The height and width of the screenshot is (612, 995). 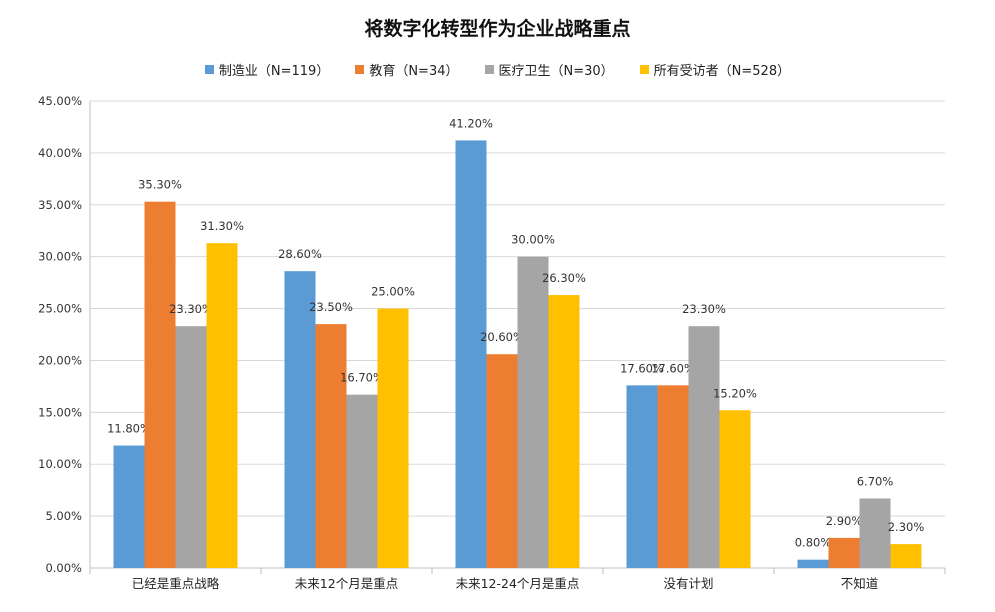 What do you see at coordinates (60, 464) in the screenshot?
I see `y-tick-label: 10.00%` at bounding box center [60, 464].